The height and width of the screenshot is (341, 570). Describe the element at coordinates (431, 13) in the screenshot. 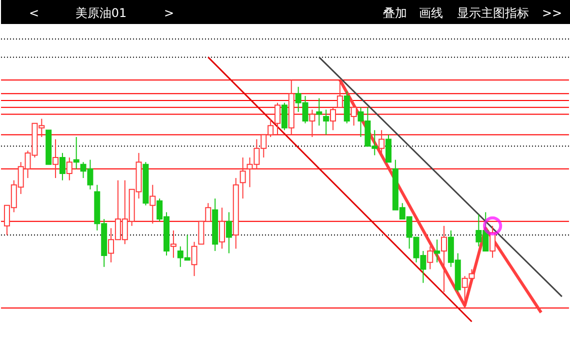

I see `text: 画线` at that location.